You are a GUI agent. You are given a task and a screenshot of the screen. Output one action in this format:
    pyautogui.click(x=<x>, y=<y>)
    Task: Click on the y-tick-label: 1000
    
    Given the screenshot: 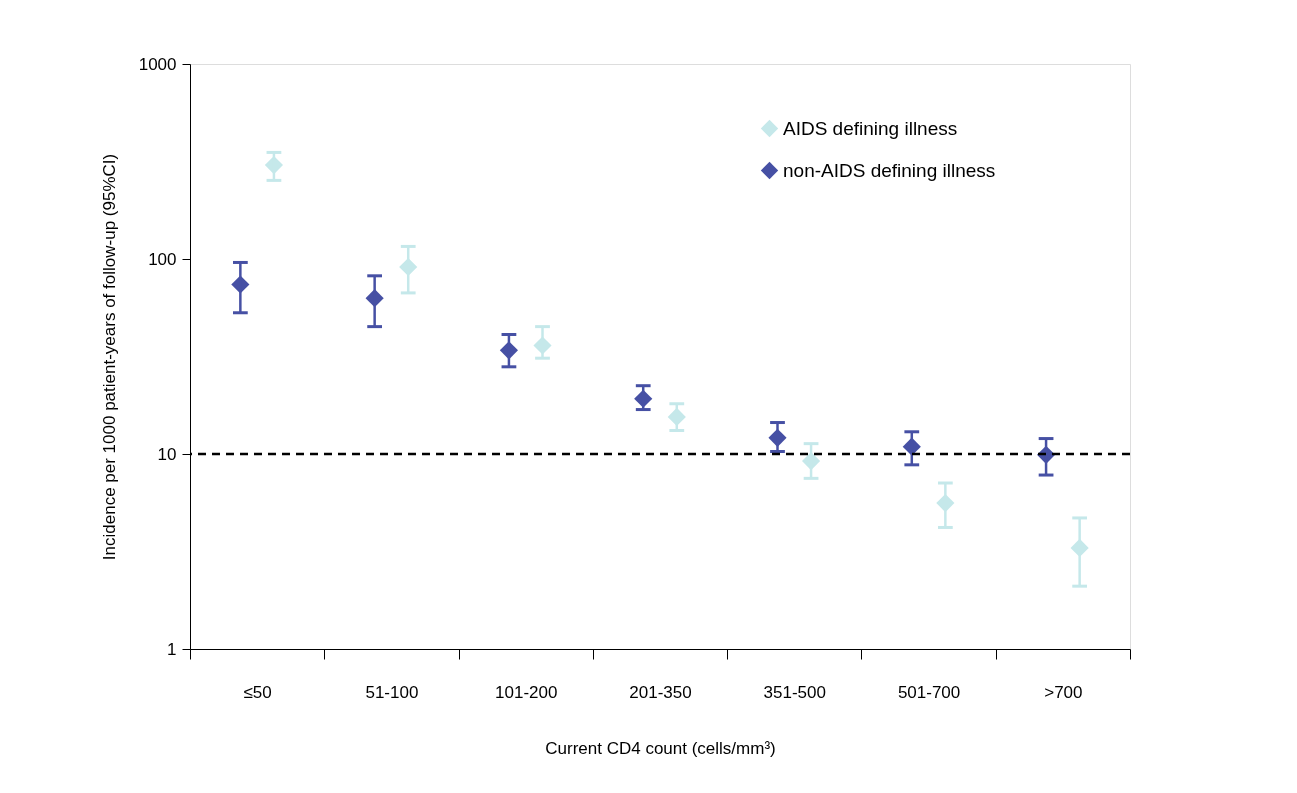 What is the action you would take?
    pyautogui.click(x=157, y=64)
    